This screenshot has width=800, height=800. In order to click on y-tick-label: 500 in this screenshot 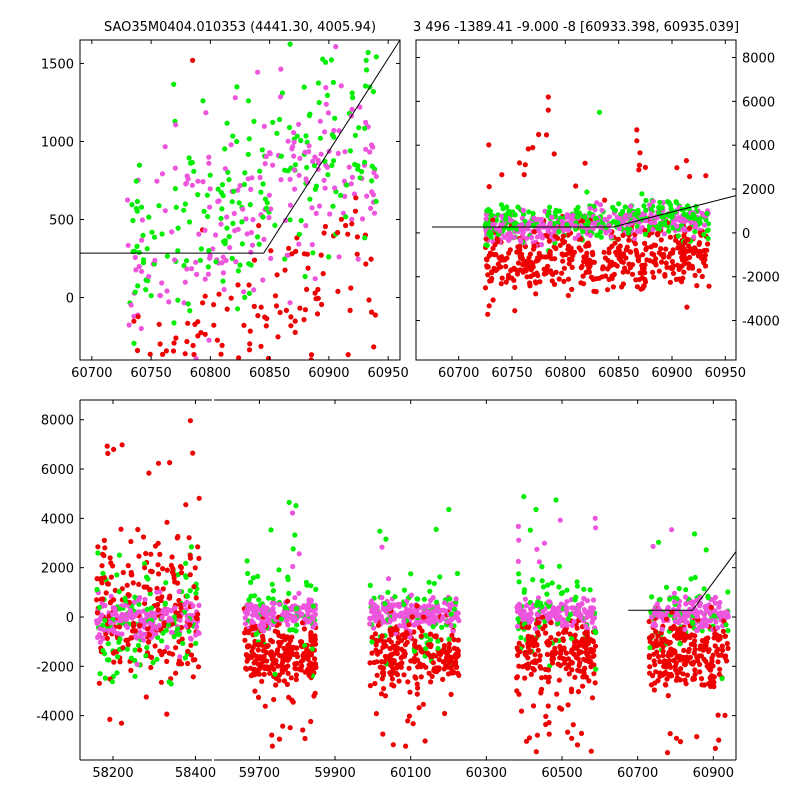, I will do `click(61, 221)`.